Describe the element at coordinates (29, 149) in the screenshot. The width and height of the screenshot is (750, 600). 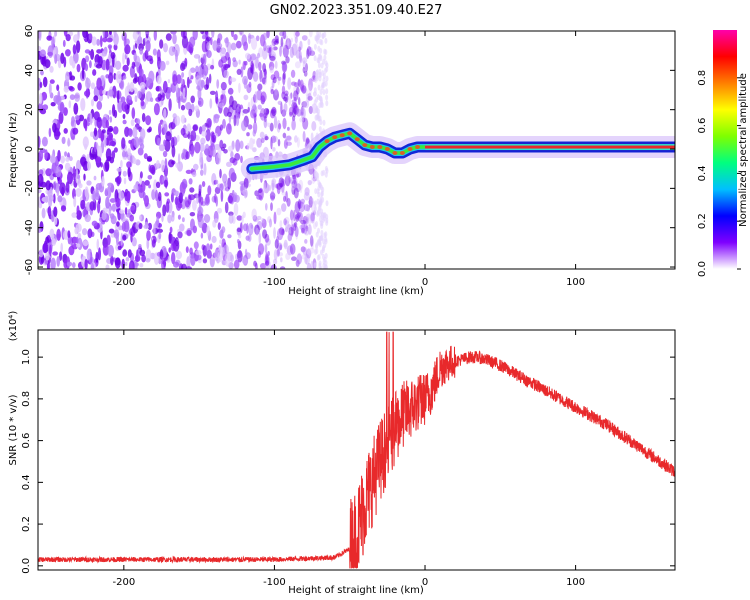
I see `y-tick-label: 0` at that location.